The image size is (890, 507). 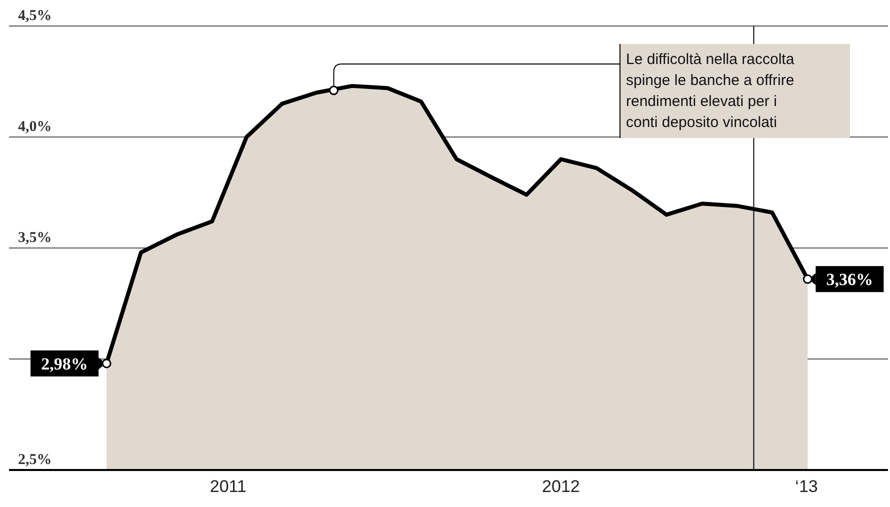 I want to click on y-tick-label: 4,0%, so click(x=35, y=127).